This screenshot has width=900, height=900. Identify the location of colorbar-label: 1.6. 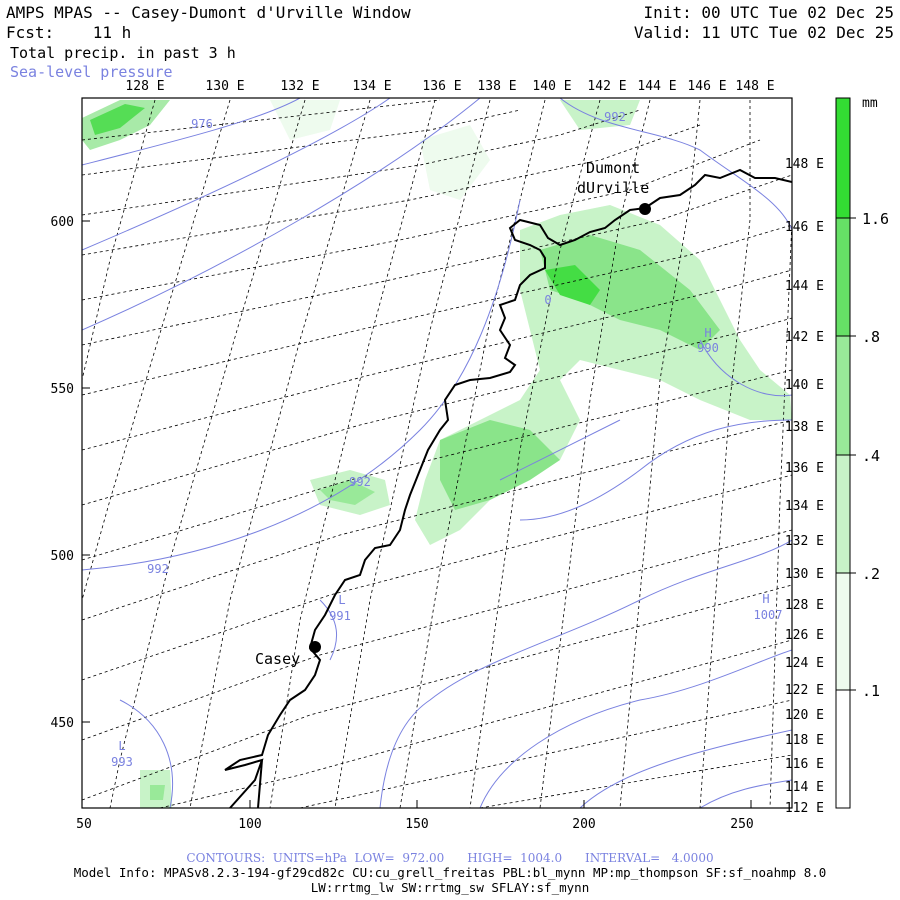
(875, 219).